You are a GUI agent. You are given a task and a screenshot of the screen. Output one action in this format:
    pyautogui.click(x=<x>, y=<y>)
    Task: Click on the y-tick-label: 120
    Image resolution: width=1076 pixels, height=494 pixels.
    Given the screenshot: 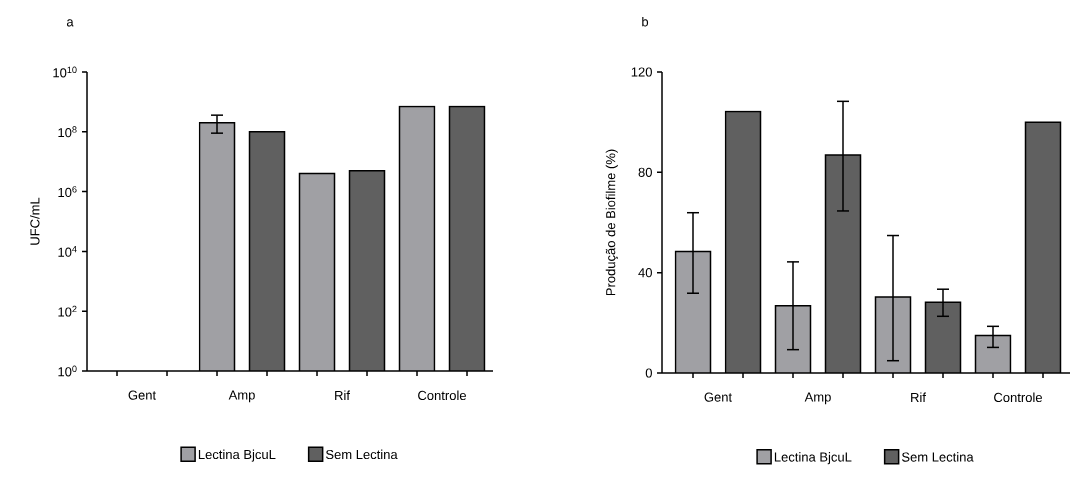 What is the action you would take?
    pyautogui.click(x=641, y=72)
    